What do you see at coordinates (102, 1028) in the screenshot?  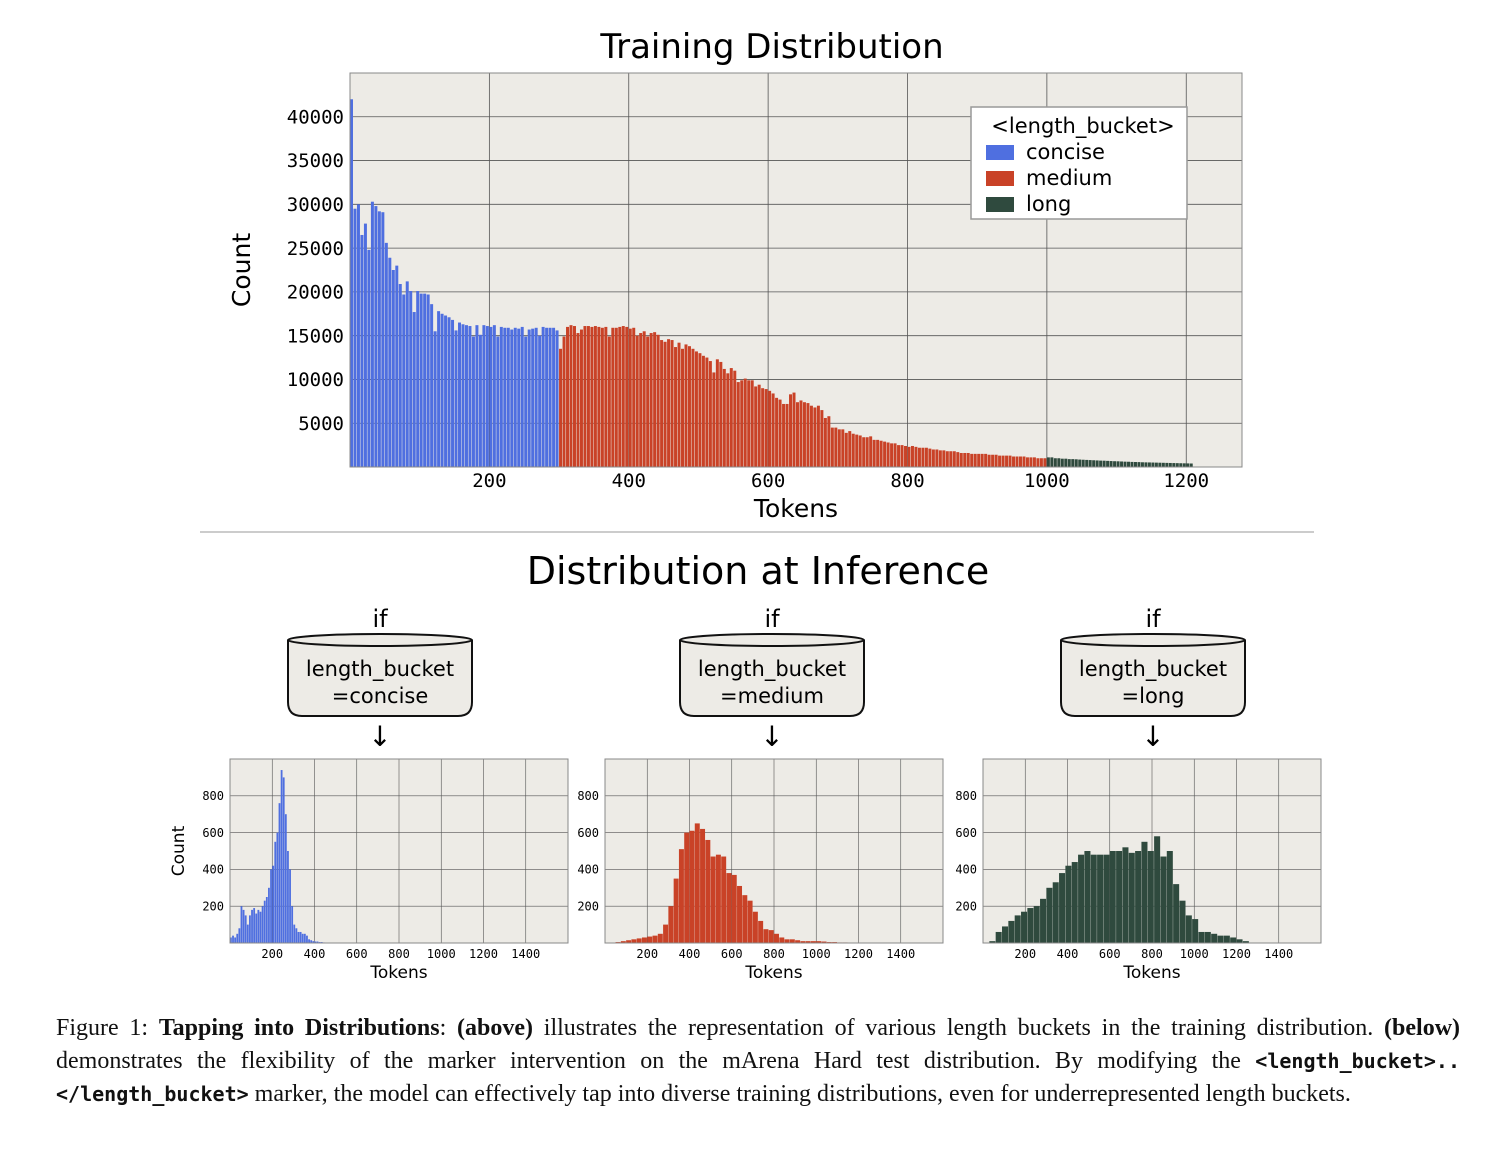 I see `caption-prefix: Figure 1:` at bounding box center [102, 1028].